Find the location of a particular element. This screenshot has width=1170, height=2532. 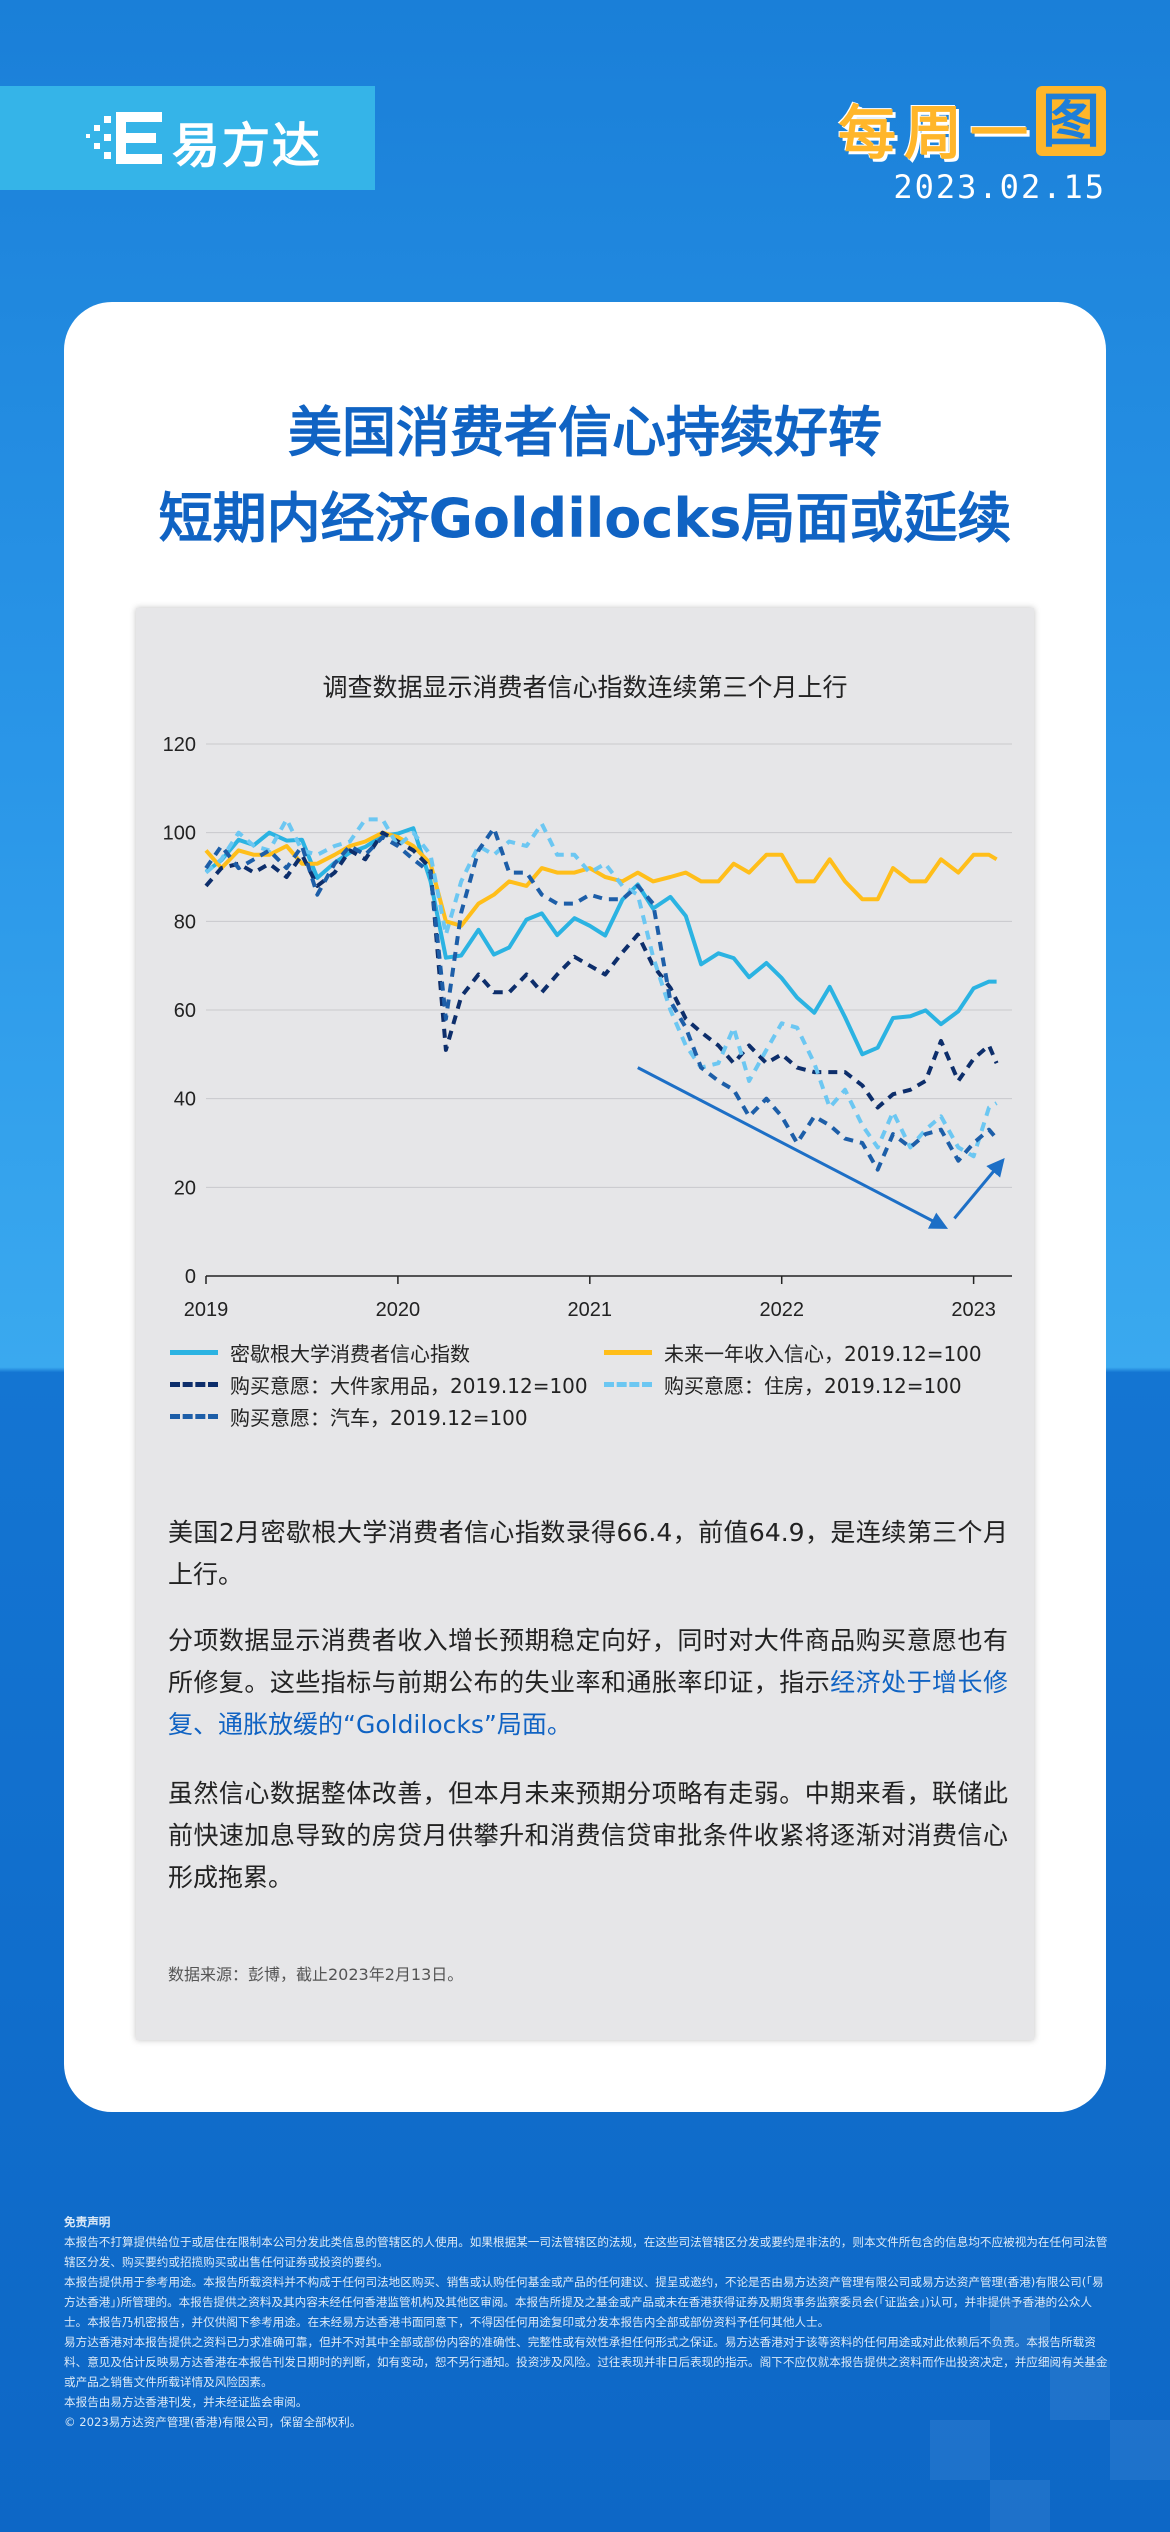

y-tick-label: 40 is located at coordinates (185, 1100).